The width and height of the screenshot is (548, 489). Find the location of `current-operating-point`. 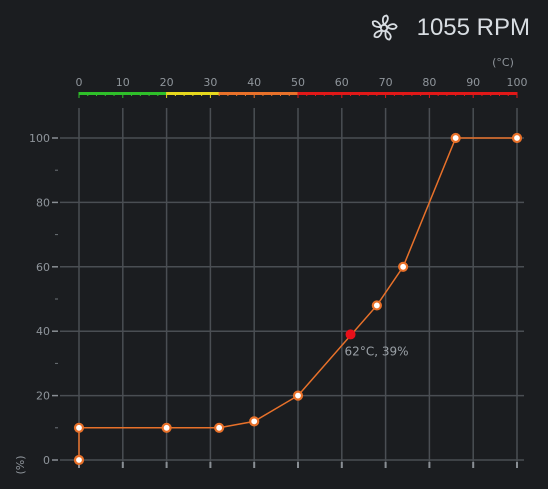

current-operating-point is located at coordinates (350, 334).